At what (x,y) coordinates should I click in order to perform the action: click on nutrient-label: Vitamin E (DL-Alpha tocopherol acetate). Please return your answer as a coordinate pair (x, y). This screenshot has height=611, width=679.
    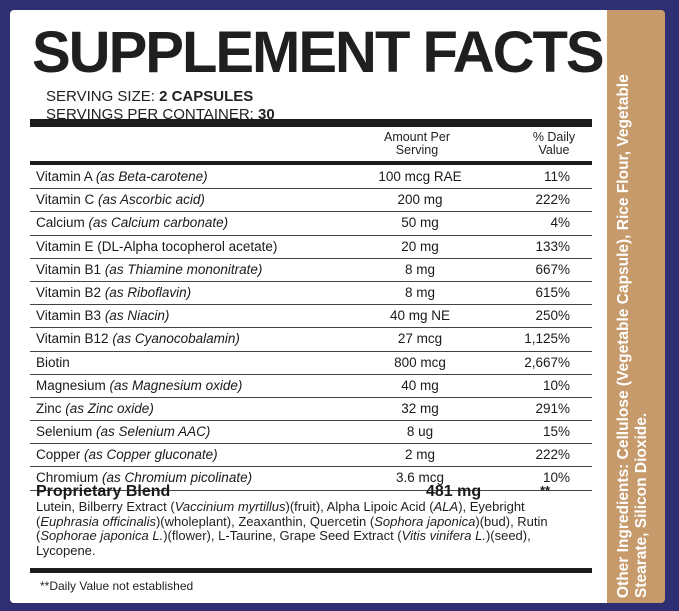
    Looking at the image, I should click on (157, 246).